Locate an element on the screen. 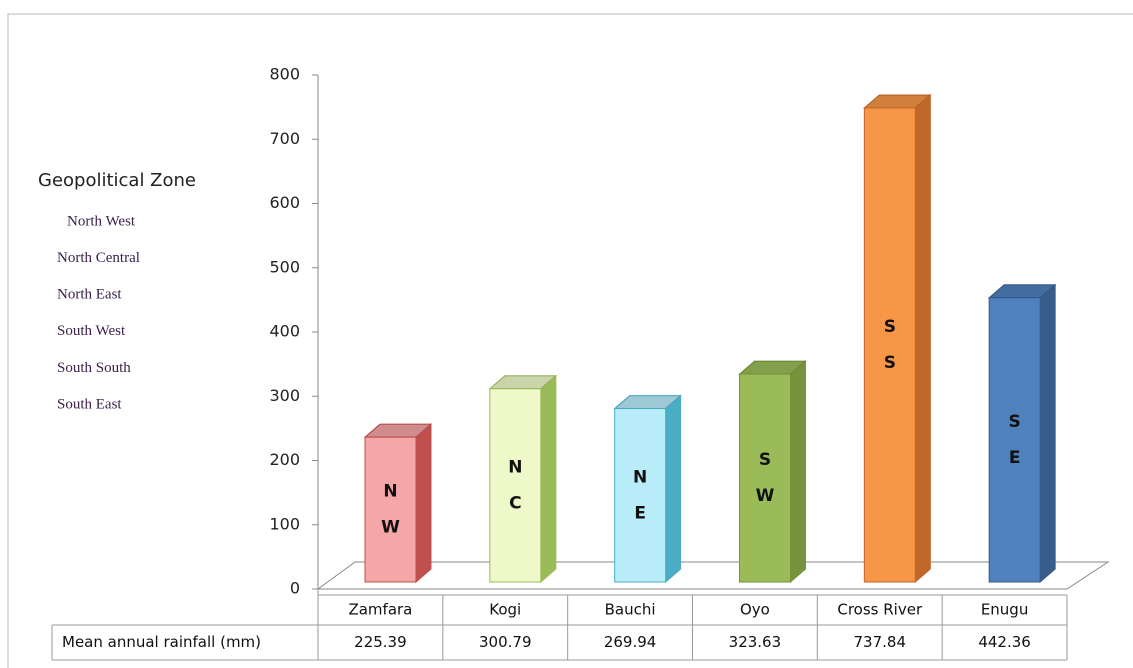 The image size is (1133, 668). x-tick-label: Cross River is located at coordinates (880, 610).